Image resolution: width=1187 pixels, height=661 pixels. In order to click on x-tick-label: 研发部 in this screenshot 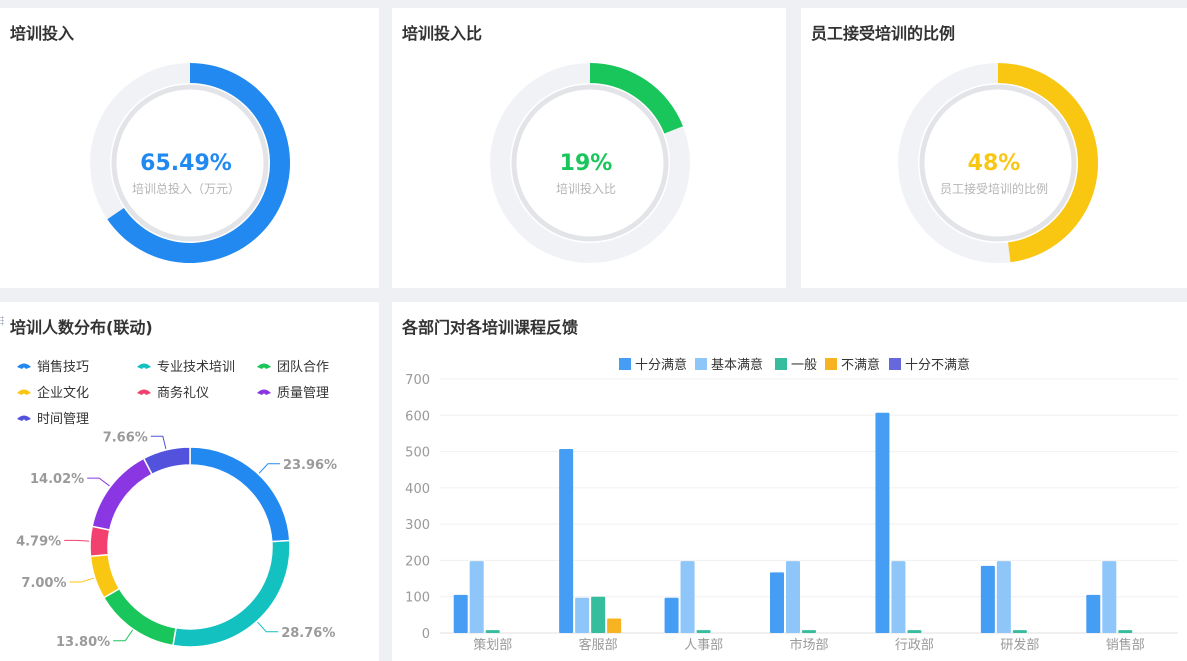, I will do `click(1019, 645)`.